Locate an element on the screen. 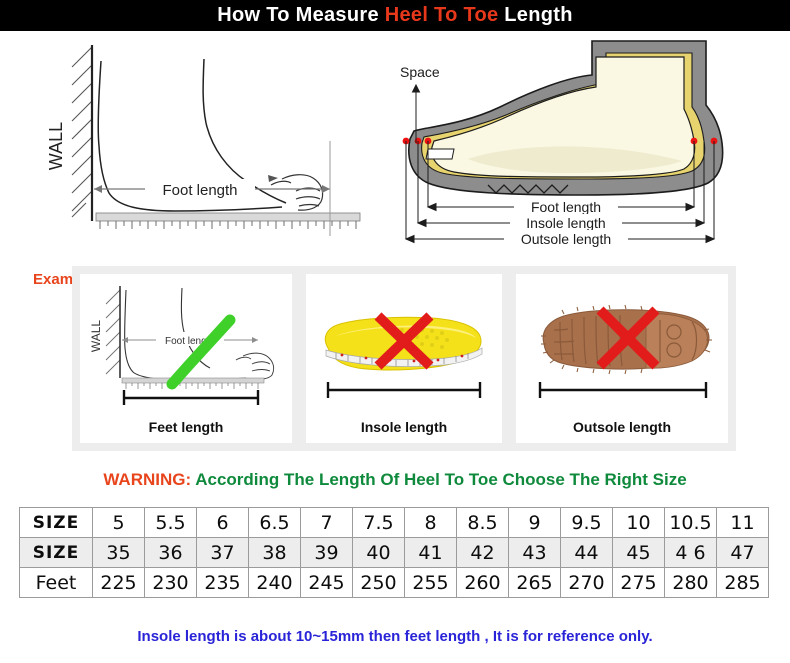  table-cell: 4 6 is located at coordinates (690, 552).